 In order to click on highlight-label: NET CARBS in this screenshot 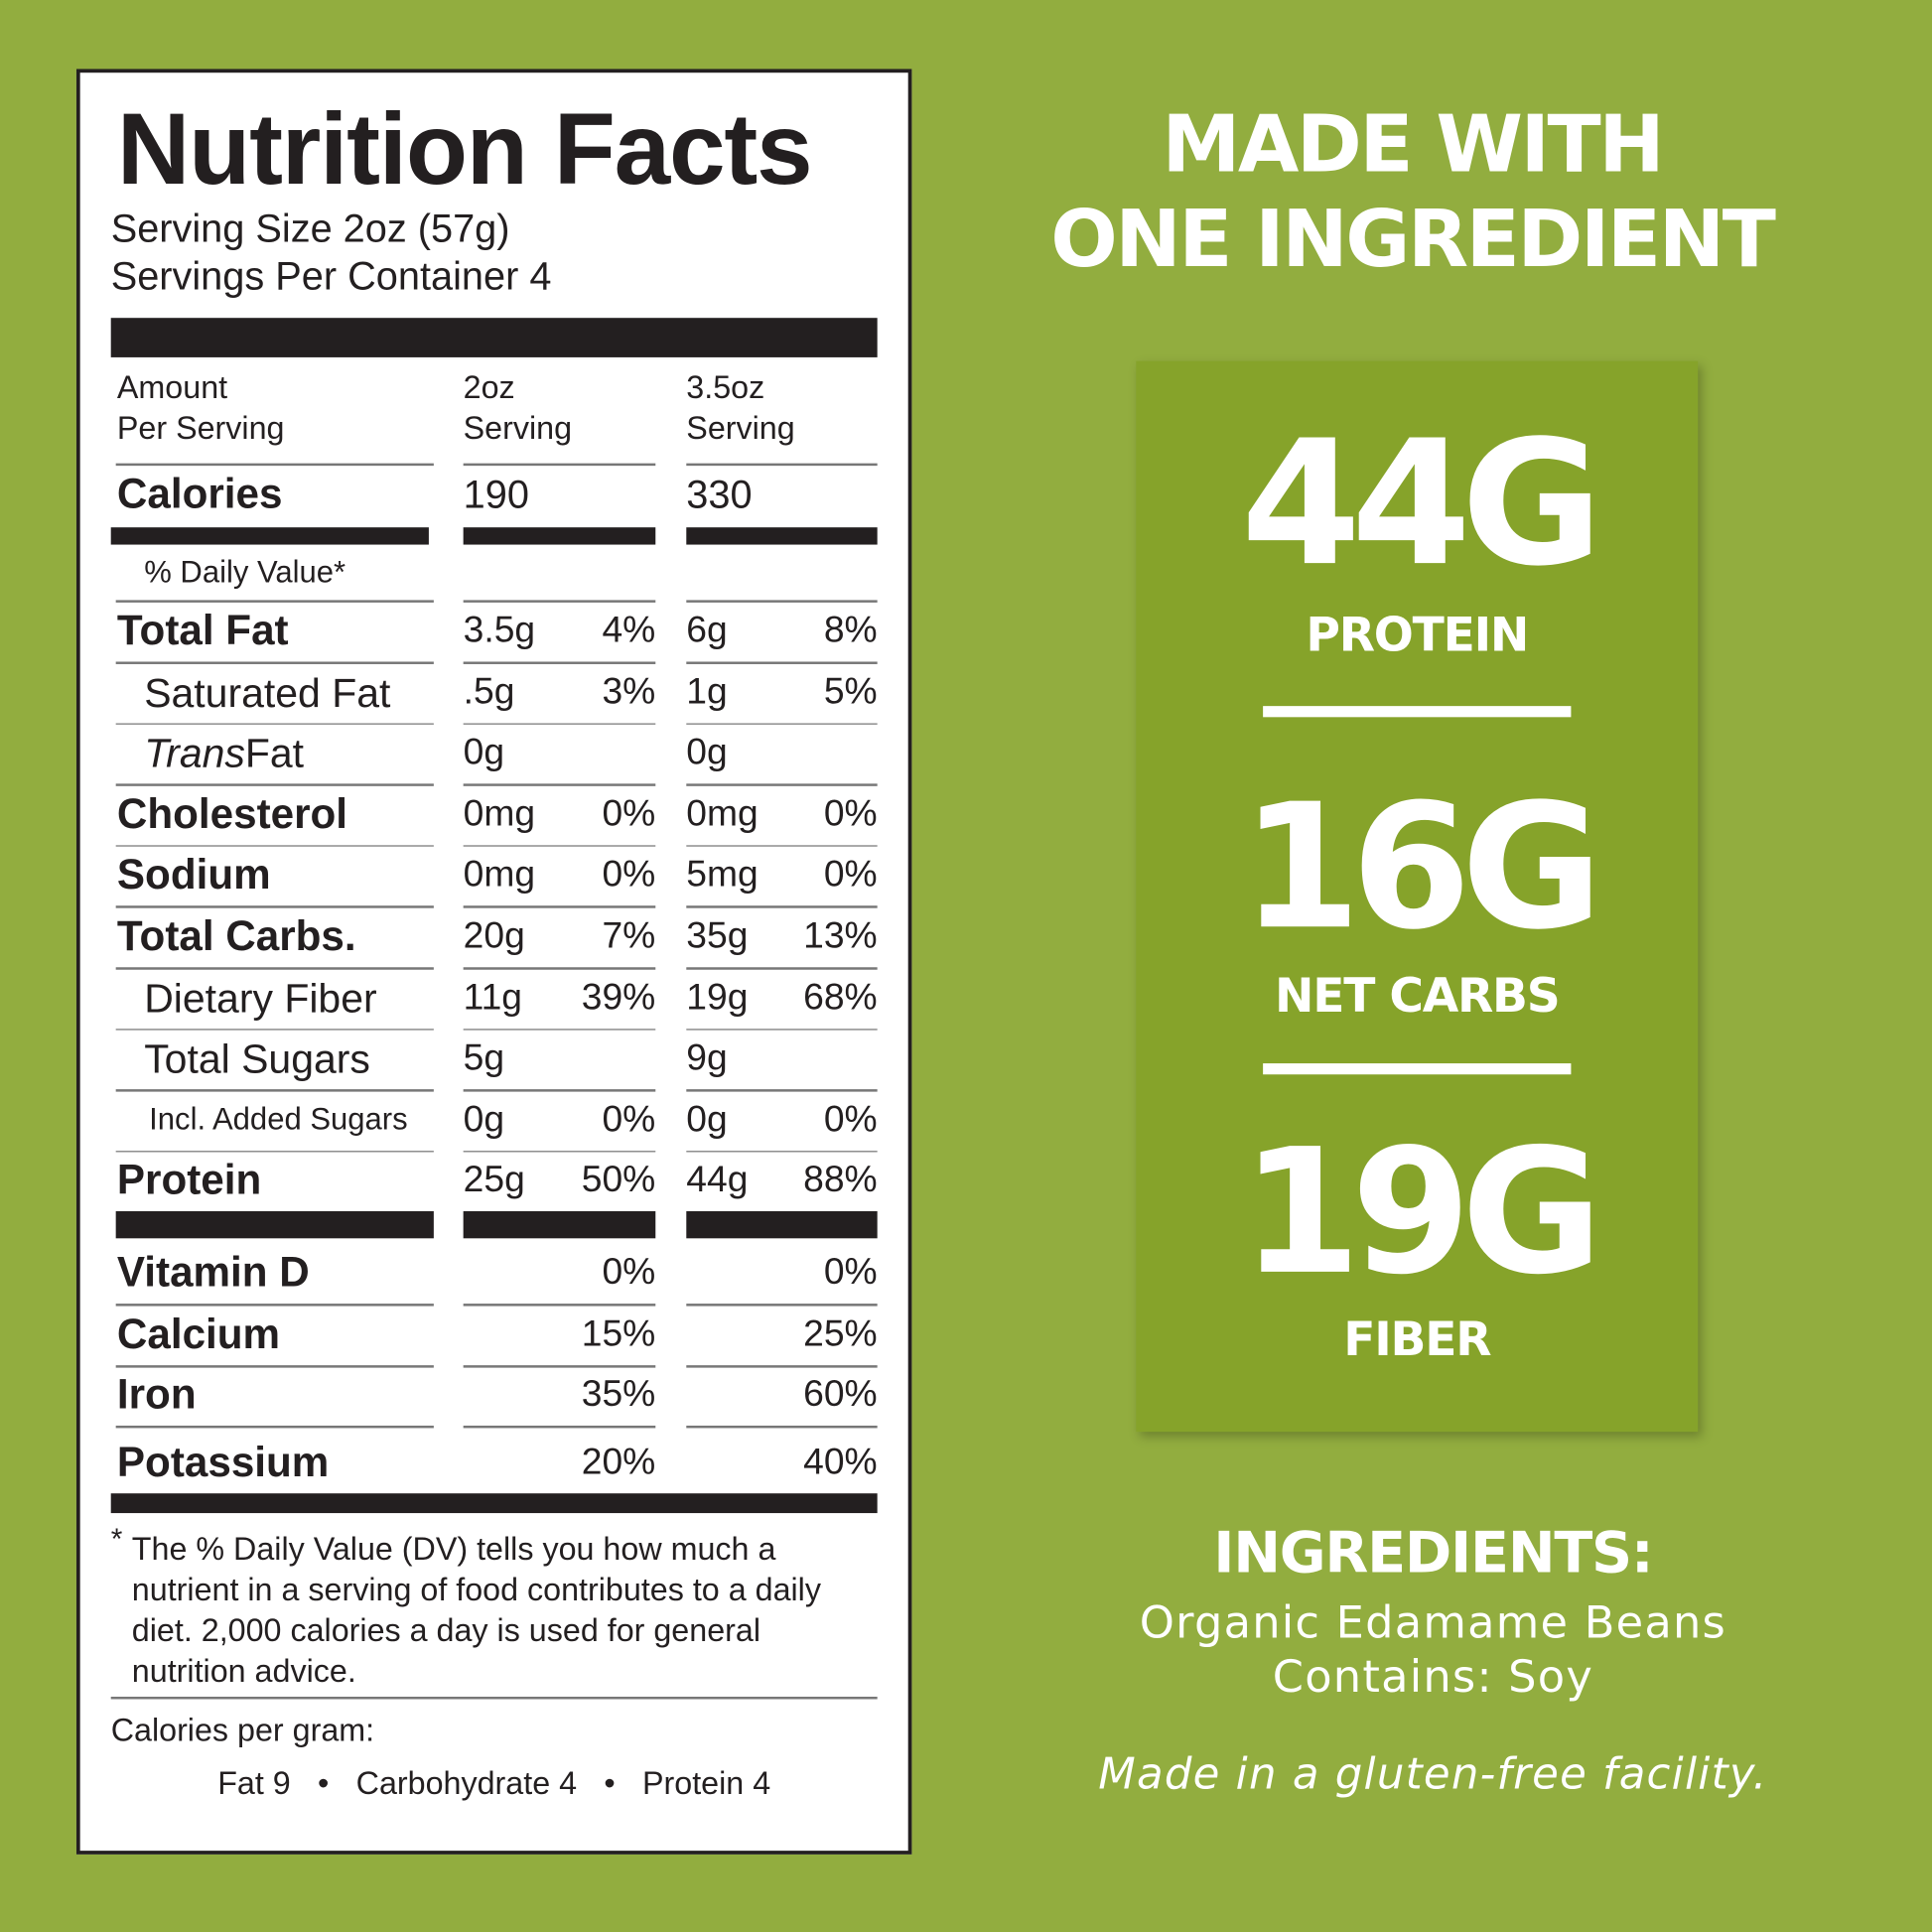, I will do `click(1418, 996)`.